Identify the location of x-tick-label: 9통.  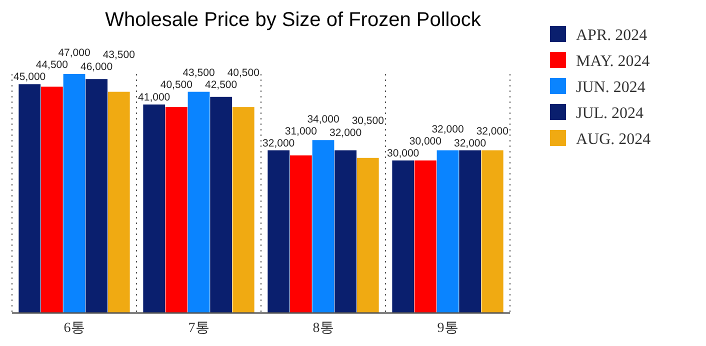
(447, 328).